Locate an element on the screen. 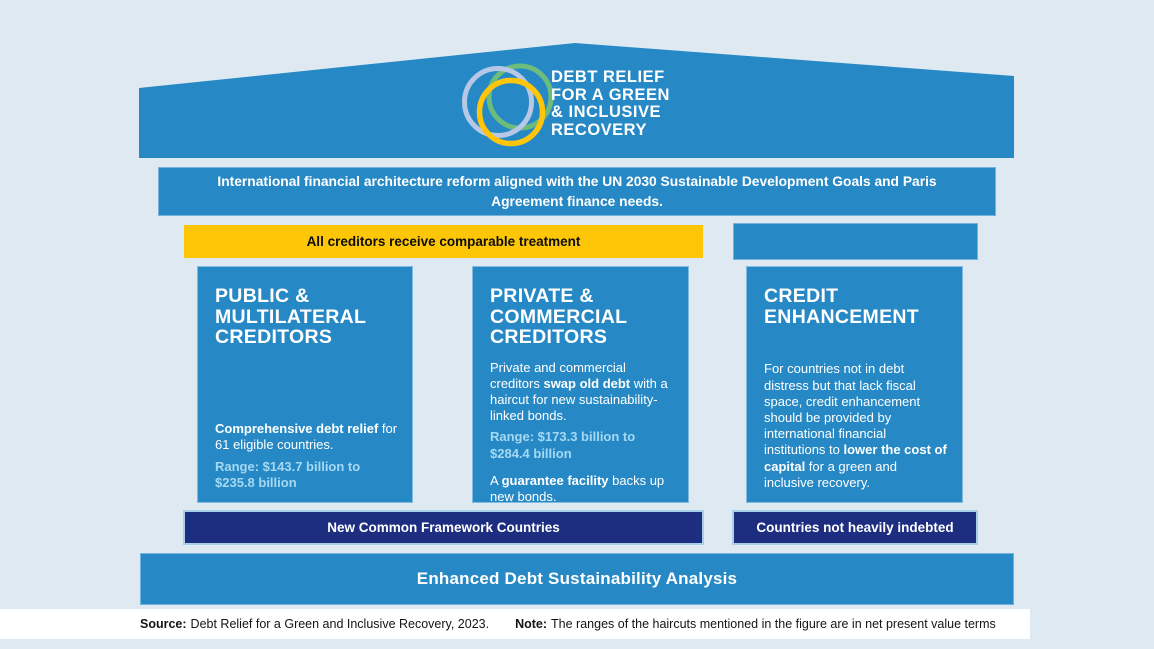 This screenshot has width=1154, height=649. body-segment: for 61 eligible countries. is located at coordinates (306, 437).